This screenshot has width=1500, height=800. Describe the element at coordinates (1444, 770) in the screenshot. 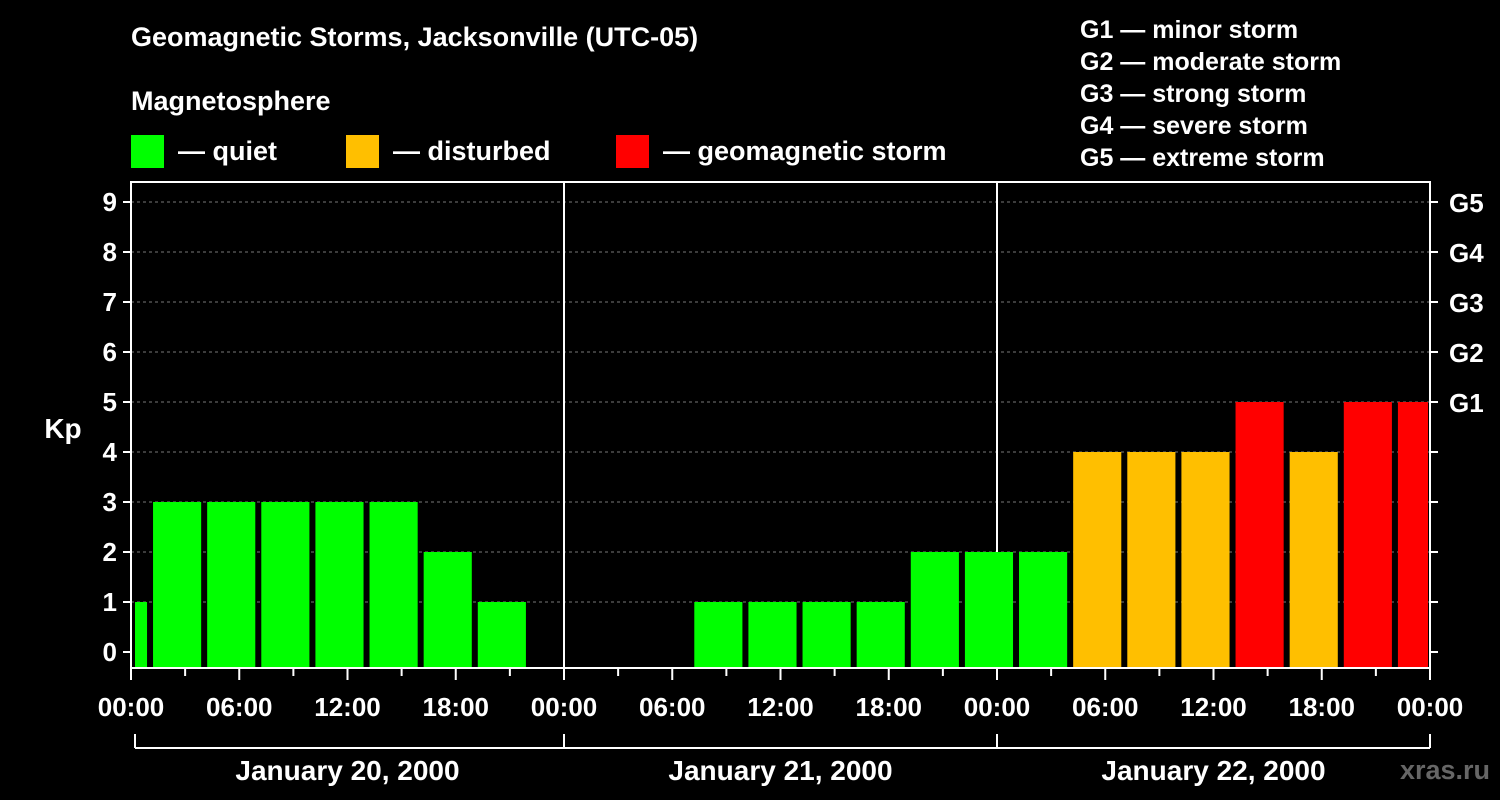

I see `watermark: xras.ru` at that location.